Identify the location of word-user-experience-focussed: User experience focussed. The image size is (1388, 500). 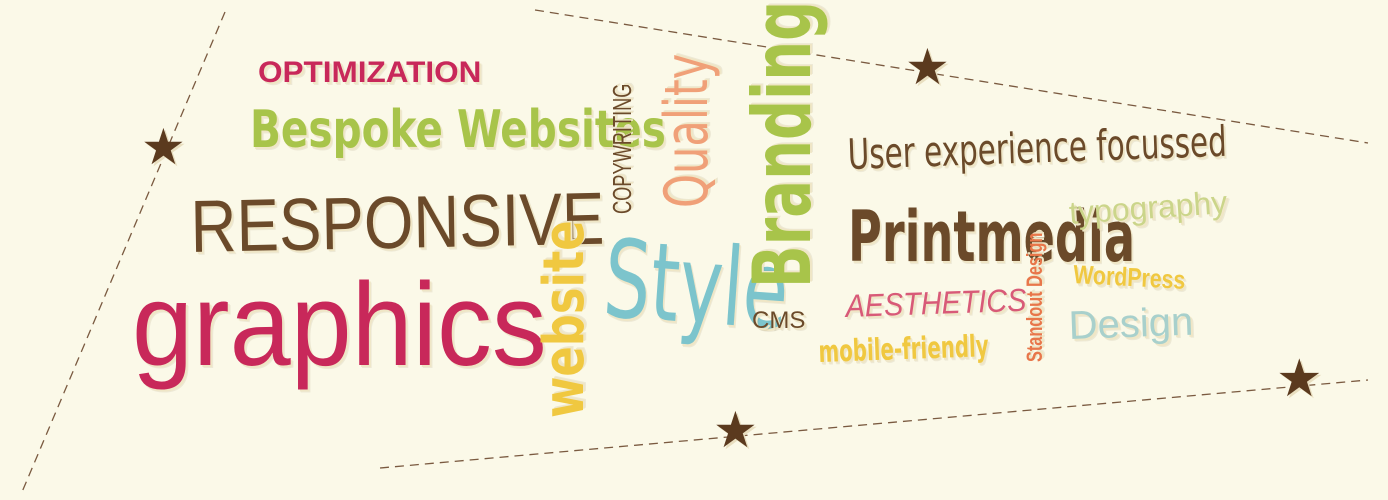
(1037, 147).